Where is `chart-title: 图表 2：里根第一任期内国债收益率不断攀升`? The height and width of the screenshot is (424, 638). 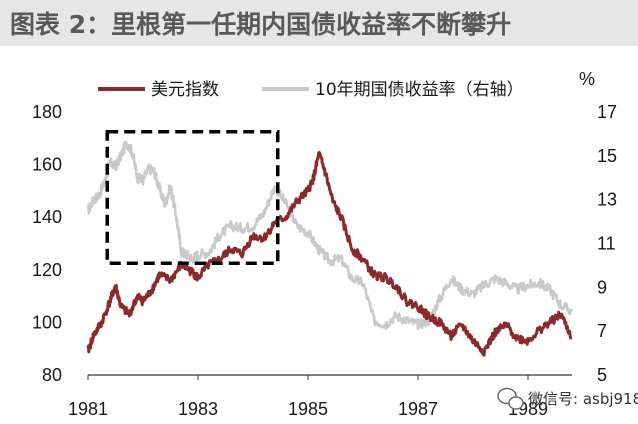
chart-title: 图表 2：里根第一任期内国债收益率不断攀升 is located at coordinates (260, 24).